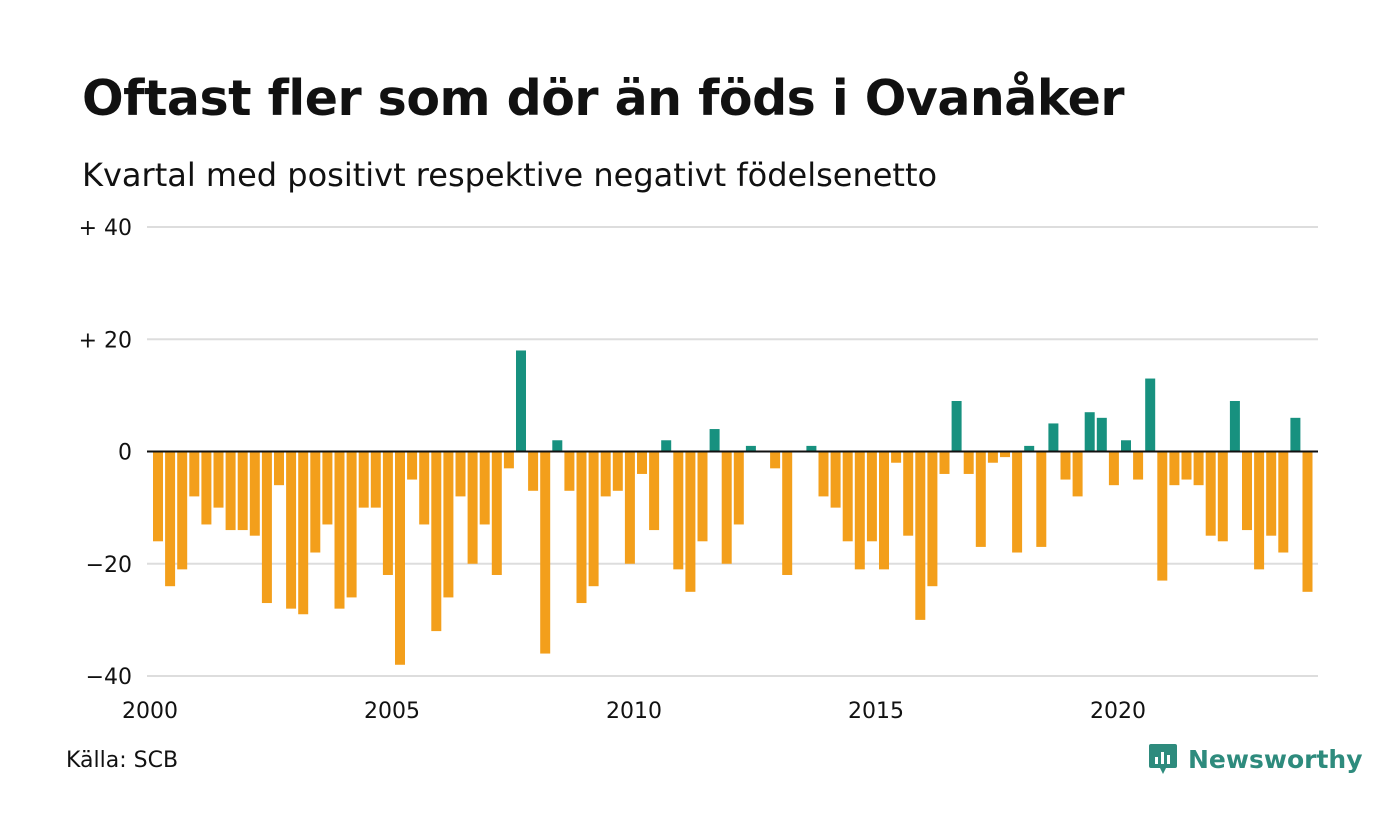 This screenshot has width=1400, height=840. What do you see at coordinates (876, 711) in the screenshot?
I see `x-tick-label: 2015` at bounding box center [876, 711].